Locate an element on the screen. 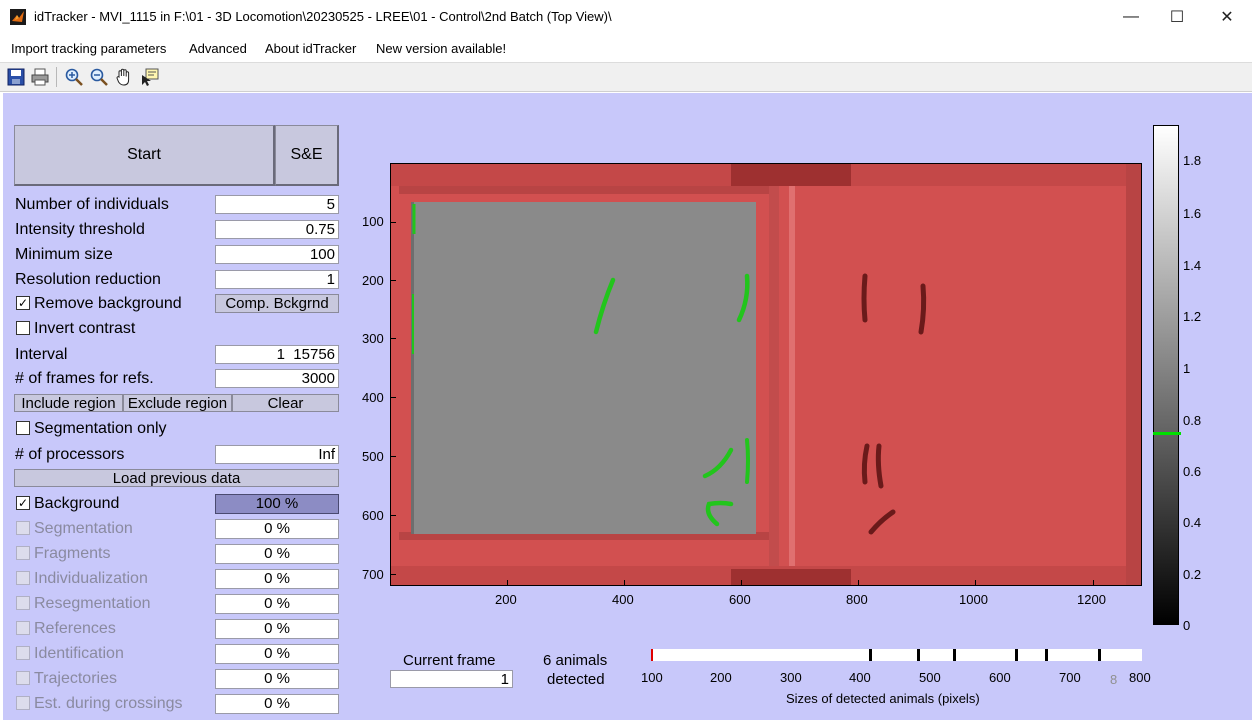 Image resolution: width=1252 pixels, height=720 pixels. individualization-checkbox is located at coordinates (23, 578).